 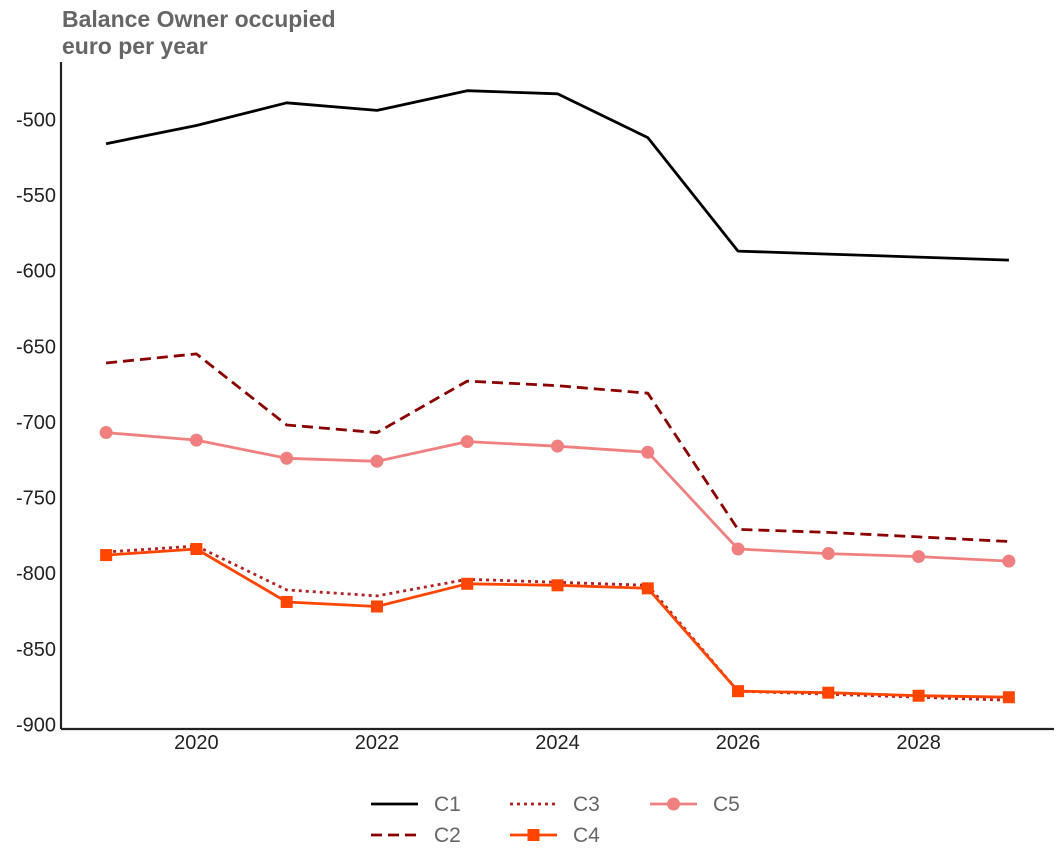 I want to click on legend-label-c2: C2, so click(x=447, y=835).